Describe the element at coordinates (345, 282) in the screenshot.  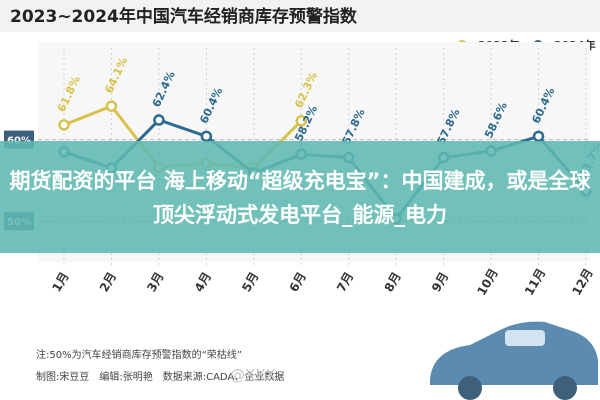
I see `x-tick-label: 7月` at that location.